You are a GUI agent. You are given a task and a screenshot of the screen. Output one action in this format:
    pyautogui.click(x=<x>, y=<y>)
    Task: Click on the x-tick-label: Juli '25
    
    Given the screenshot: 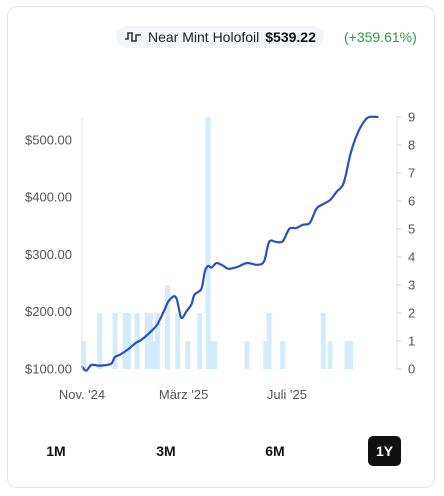 What is the action you would take?
    pyautogui.click(x=287, y=394)
    